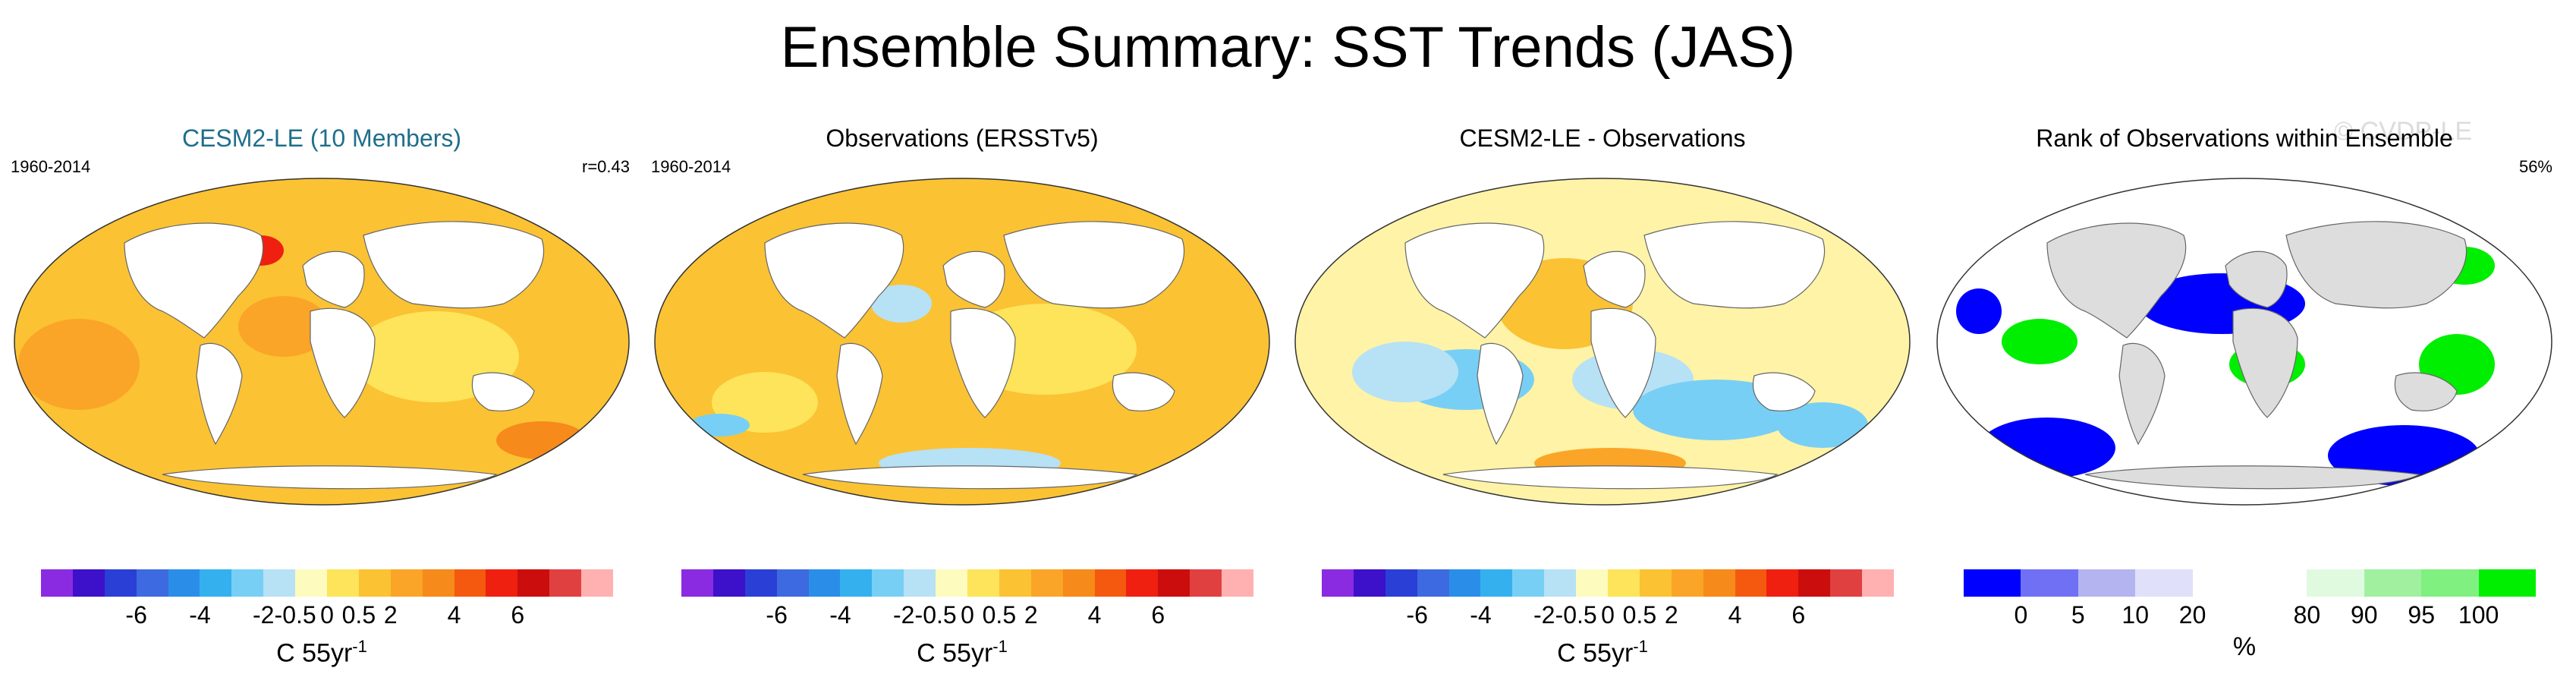 The width and height of the screenshot is (2576, 687). Describe the element at coordinates (1640, 646) in the screenshot. I see `units-exponent: -1` at that location.